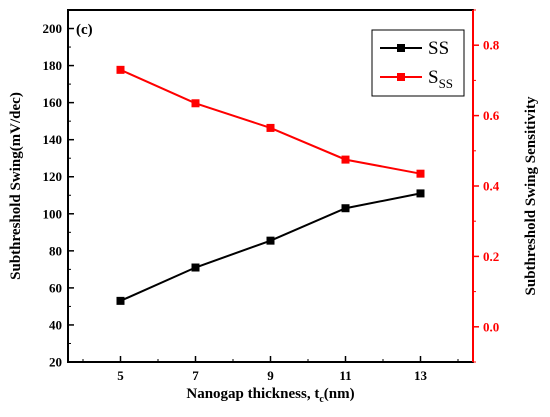  What do you see at coordinates (55, 362) in the screenshot?
I see `y-left-tick-label: 20` at bounding box center [55, 362].